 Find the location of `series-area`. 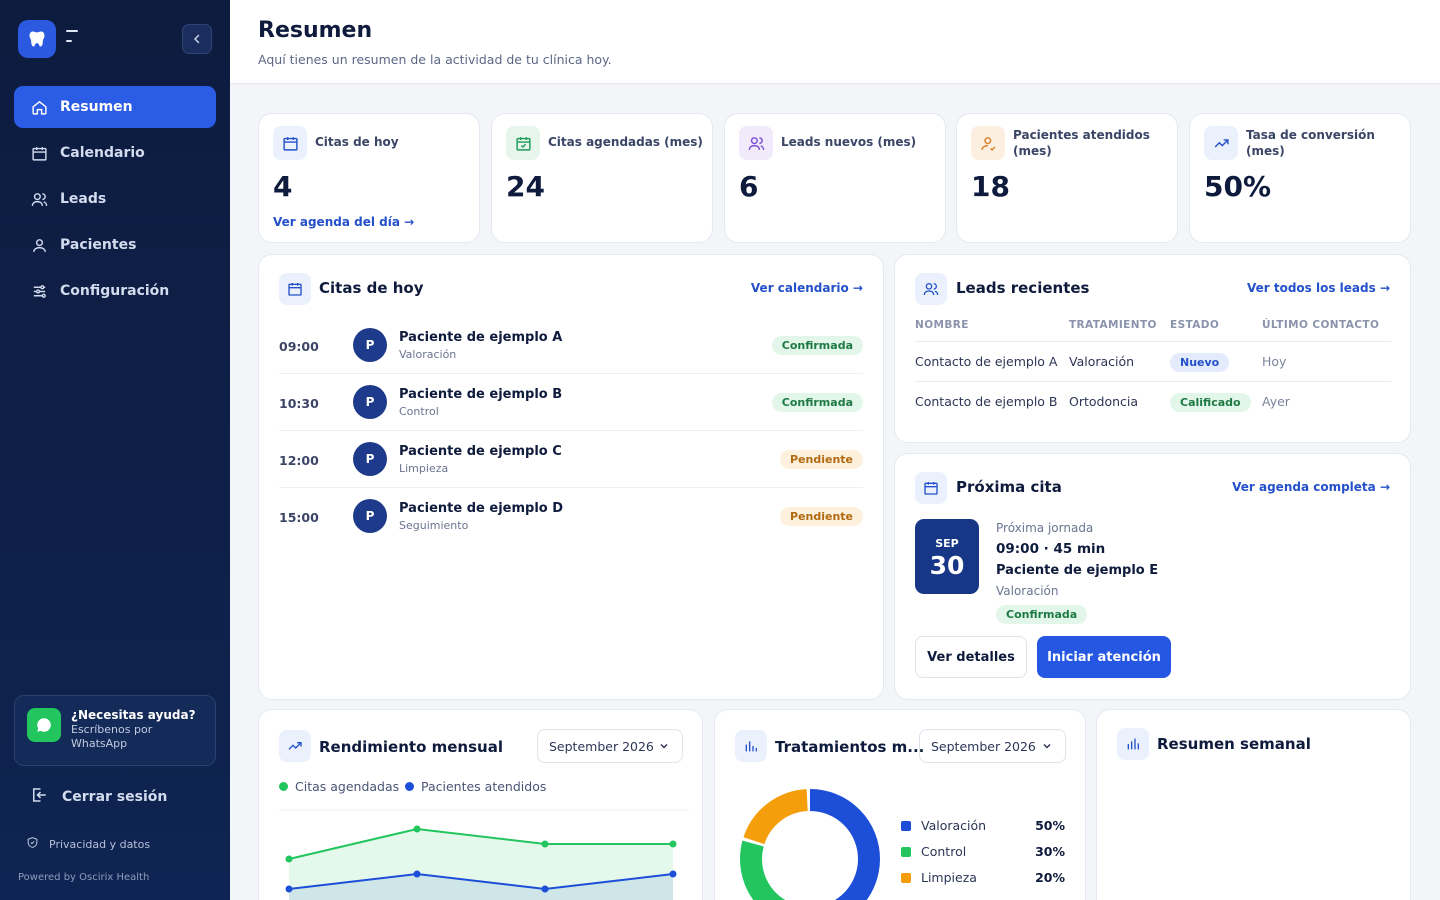

series-area is located at coordinates (481, 887).